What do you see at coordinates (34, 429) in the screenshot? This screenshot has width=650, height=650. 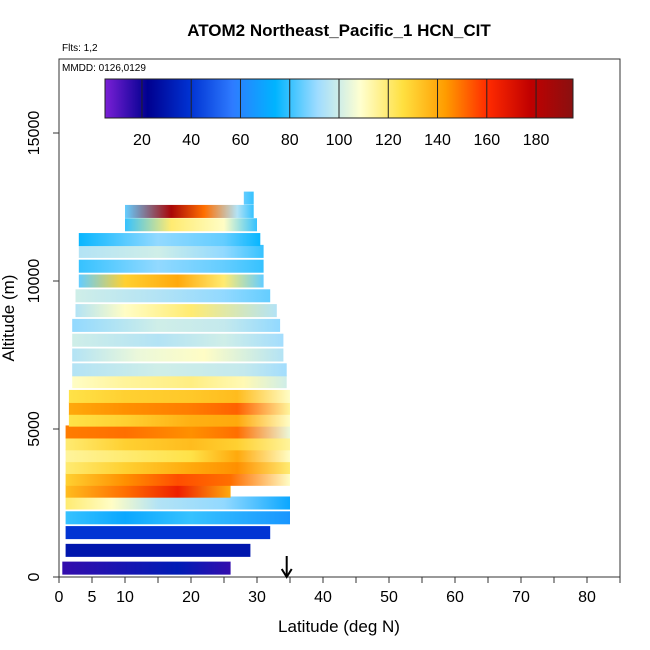 I see `y-tick-label: 5000` at bounding box center [34, 429].